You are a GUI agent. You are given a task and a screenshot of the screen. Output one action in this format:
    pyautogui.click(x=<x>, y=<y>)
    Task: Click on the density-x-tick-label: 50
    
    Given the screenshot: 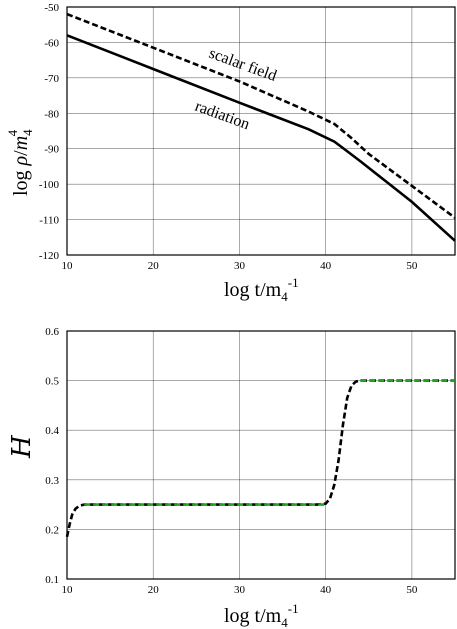 What is the action you would take?
    pyautogui.click(x=412, y=266)
    